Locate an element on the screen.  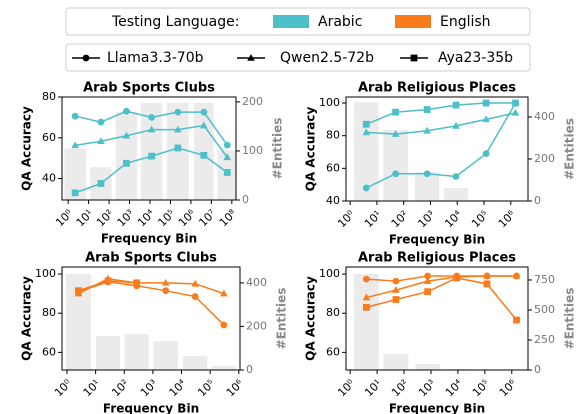
plot-area is located at coordinates (440, 321).